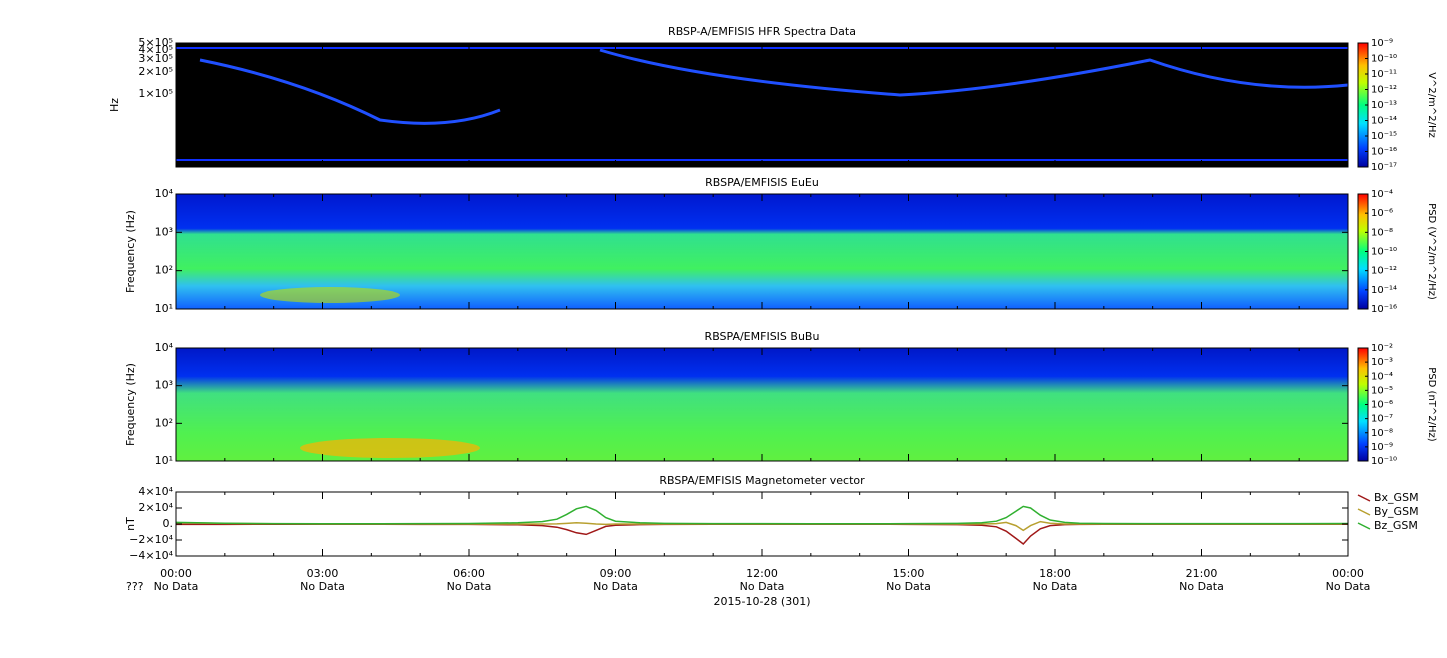 The height and width of the screenshot is (658, 1447). What do you see at coordinates (155, 71) in the screenshot?
I see `y-tick-label: 2×10⁵` at bounding box center [155, 71].